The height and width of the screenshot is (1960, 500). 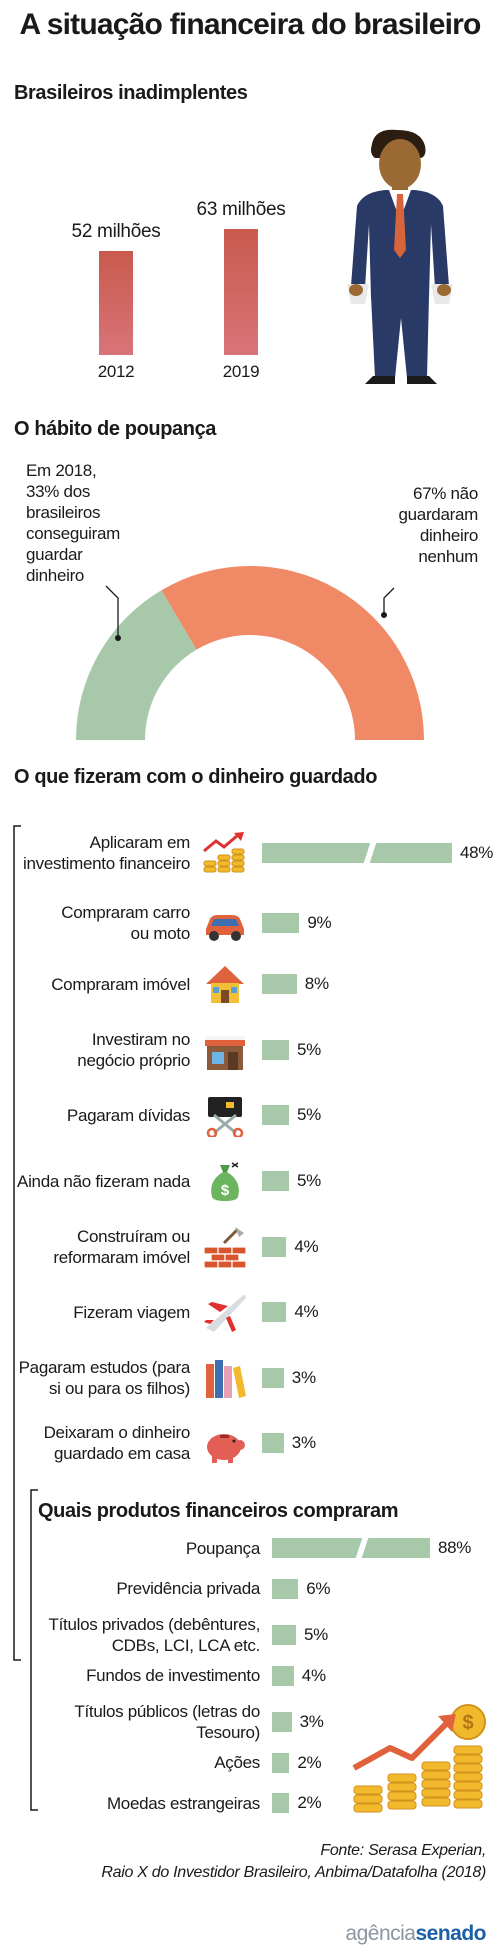 I want to click on item-label-7-line: Fizeram viagem, so click(x=131, y=1312).